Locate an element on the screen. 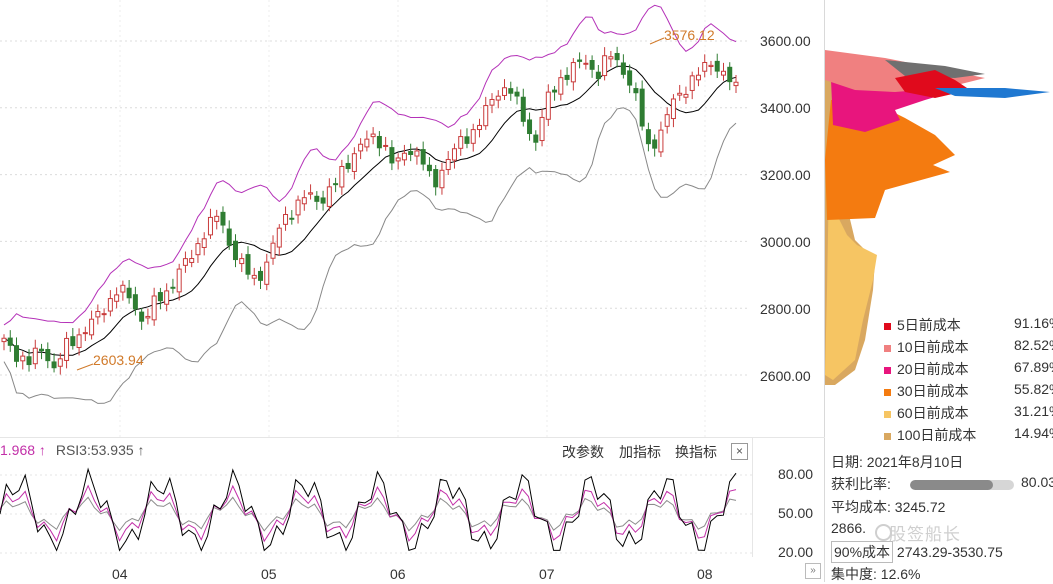 Image resolution: width=1053 pixels, height=584 pixels. rsi-chart is located at coordinates (376, 508).